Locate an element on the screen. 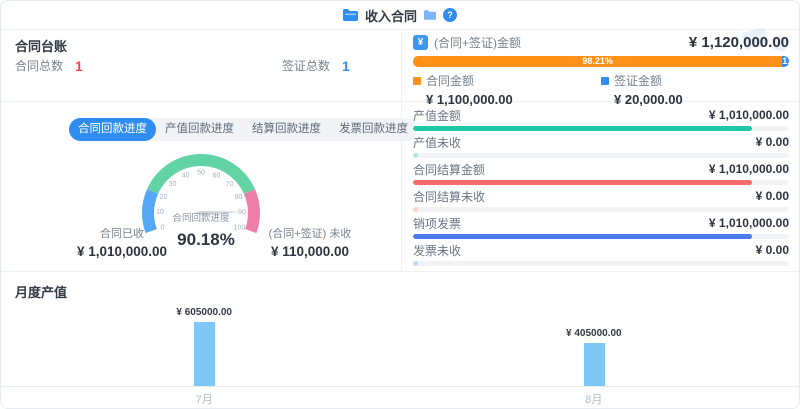 This screenshot has width=800, height=409. metric-row: 销项发票 ¥ 1,010,000.00 is located at coordinates (600, 227).